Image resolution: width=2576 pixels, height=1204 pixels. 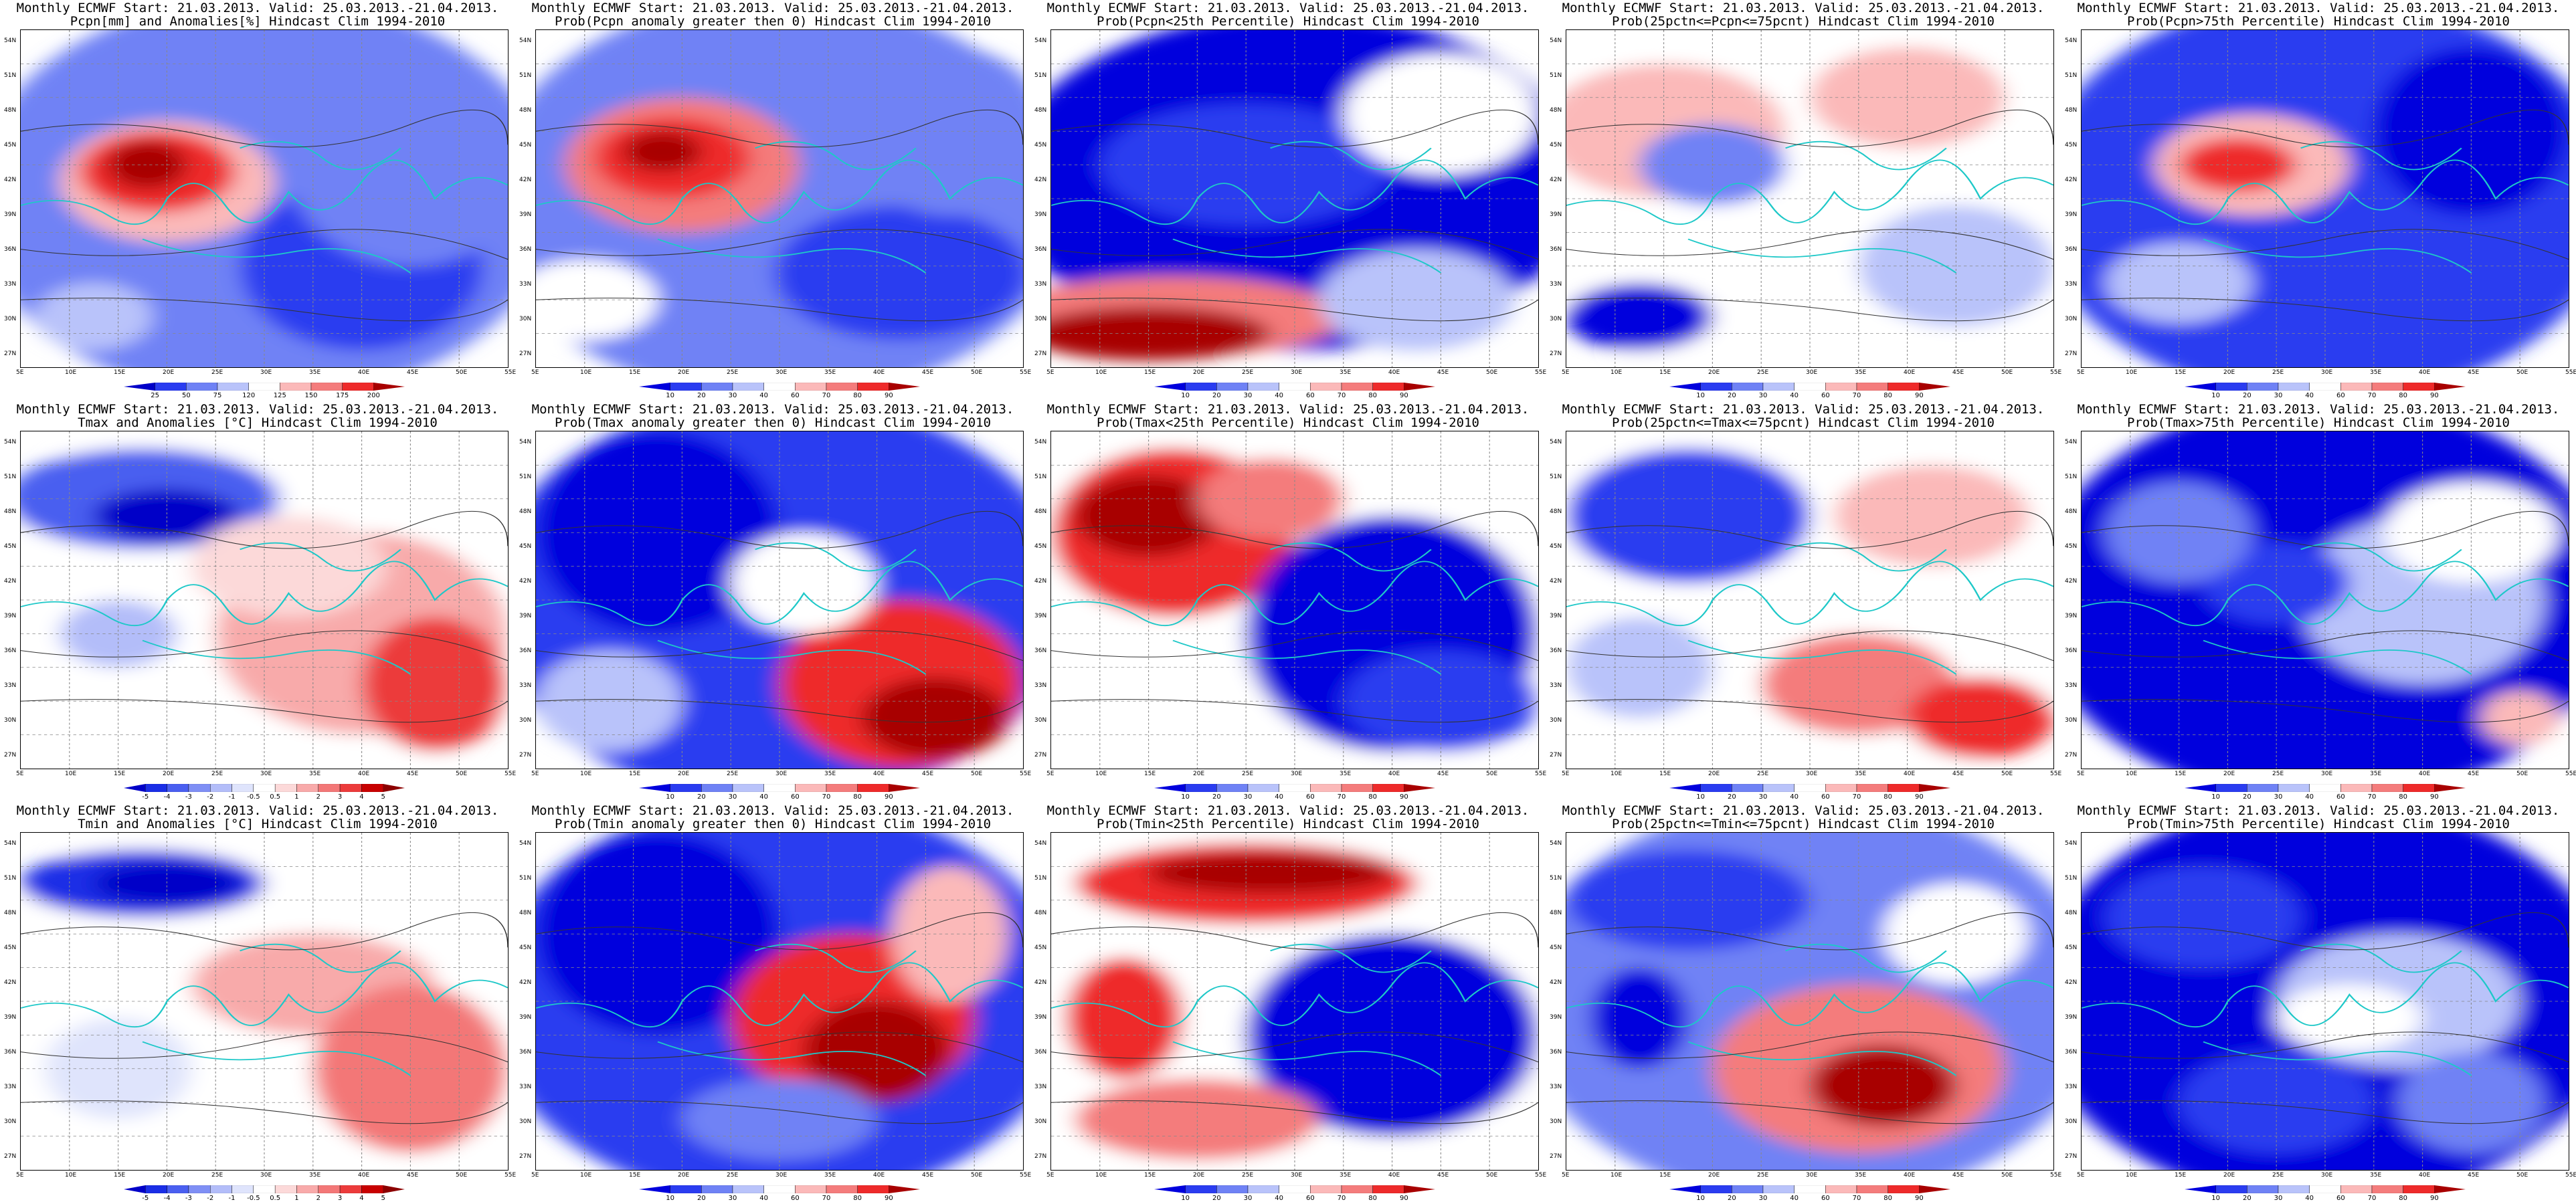 I want to click on lon-tick-label: 30E, so click(x=782, y=1175).